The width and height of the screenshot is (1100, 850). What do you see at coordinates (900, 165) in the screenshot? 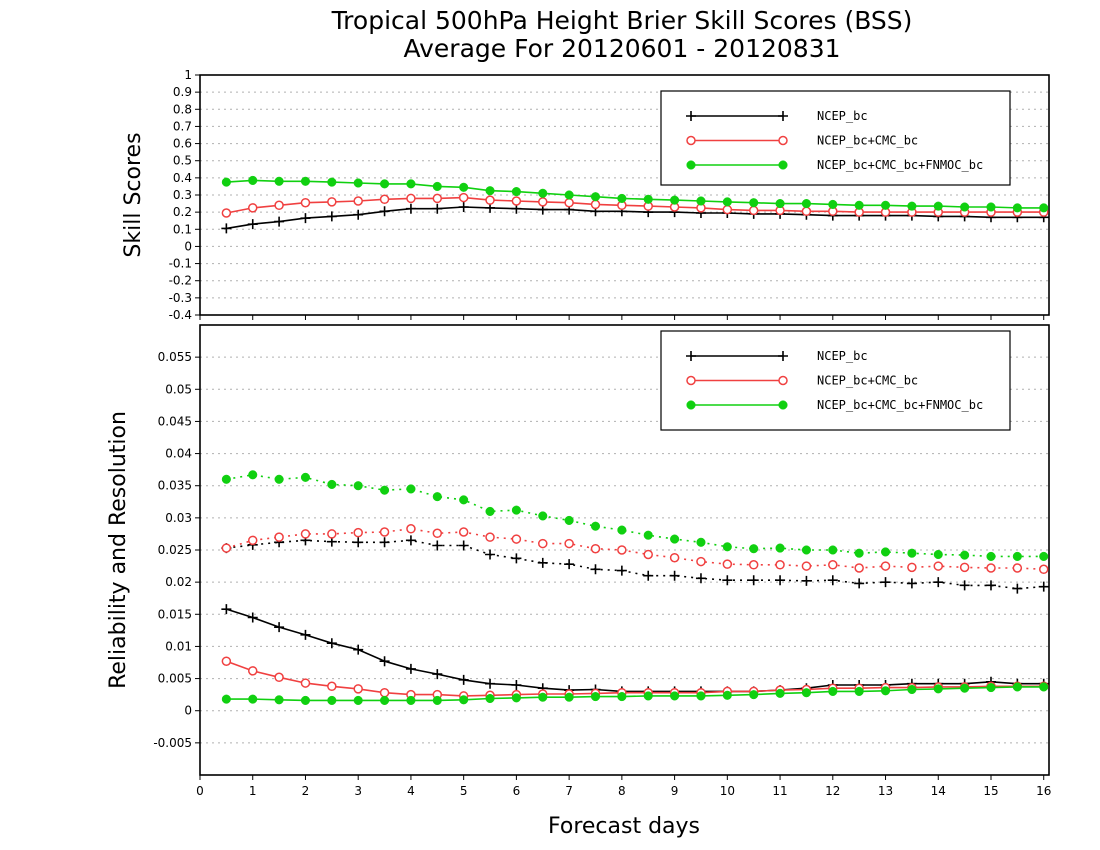
I see `legend-label: NCEP_bc+CMC_bc+FNMOC_bc` at bounding box center [900, 165].